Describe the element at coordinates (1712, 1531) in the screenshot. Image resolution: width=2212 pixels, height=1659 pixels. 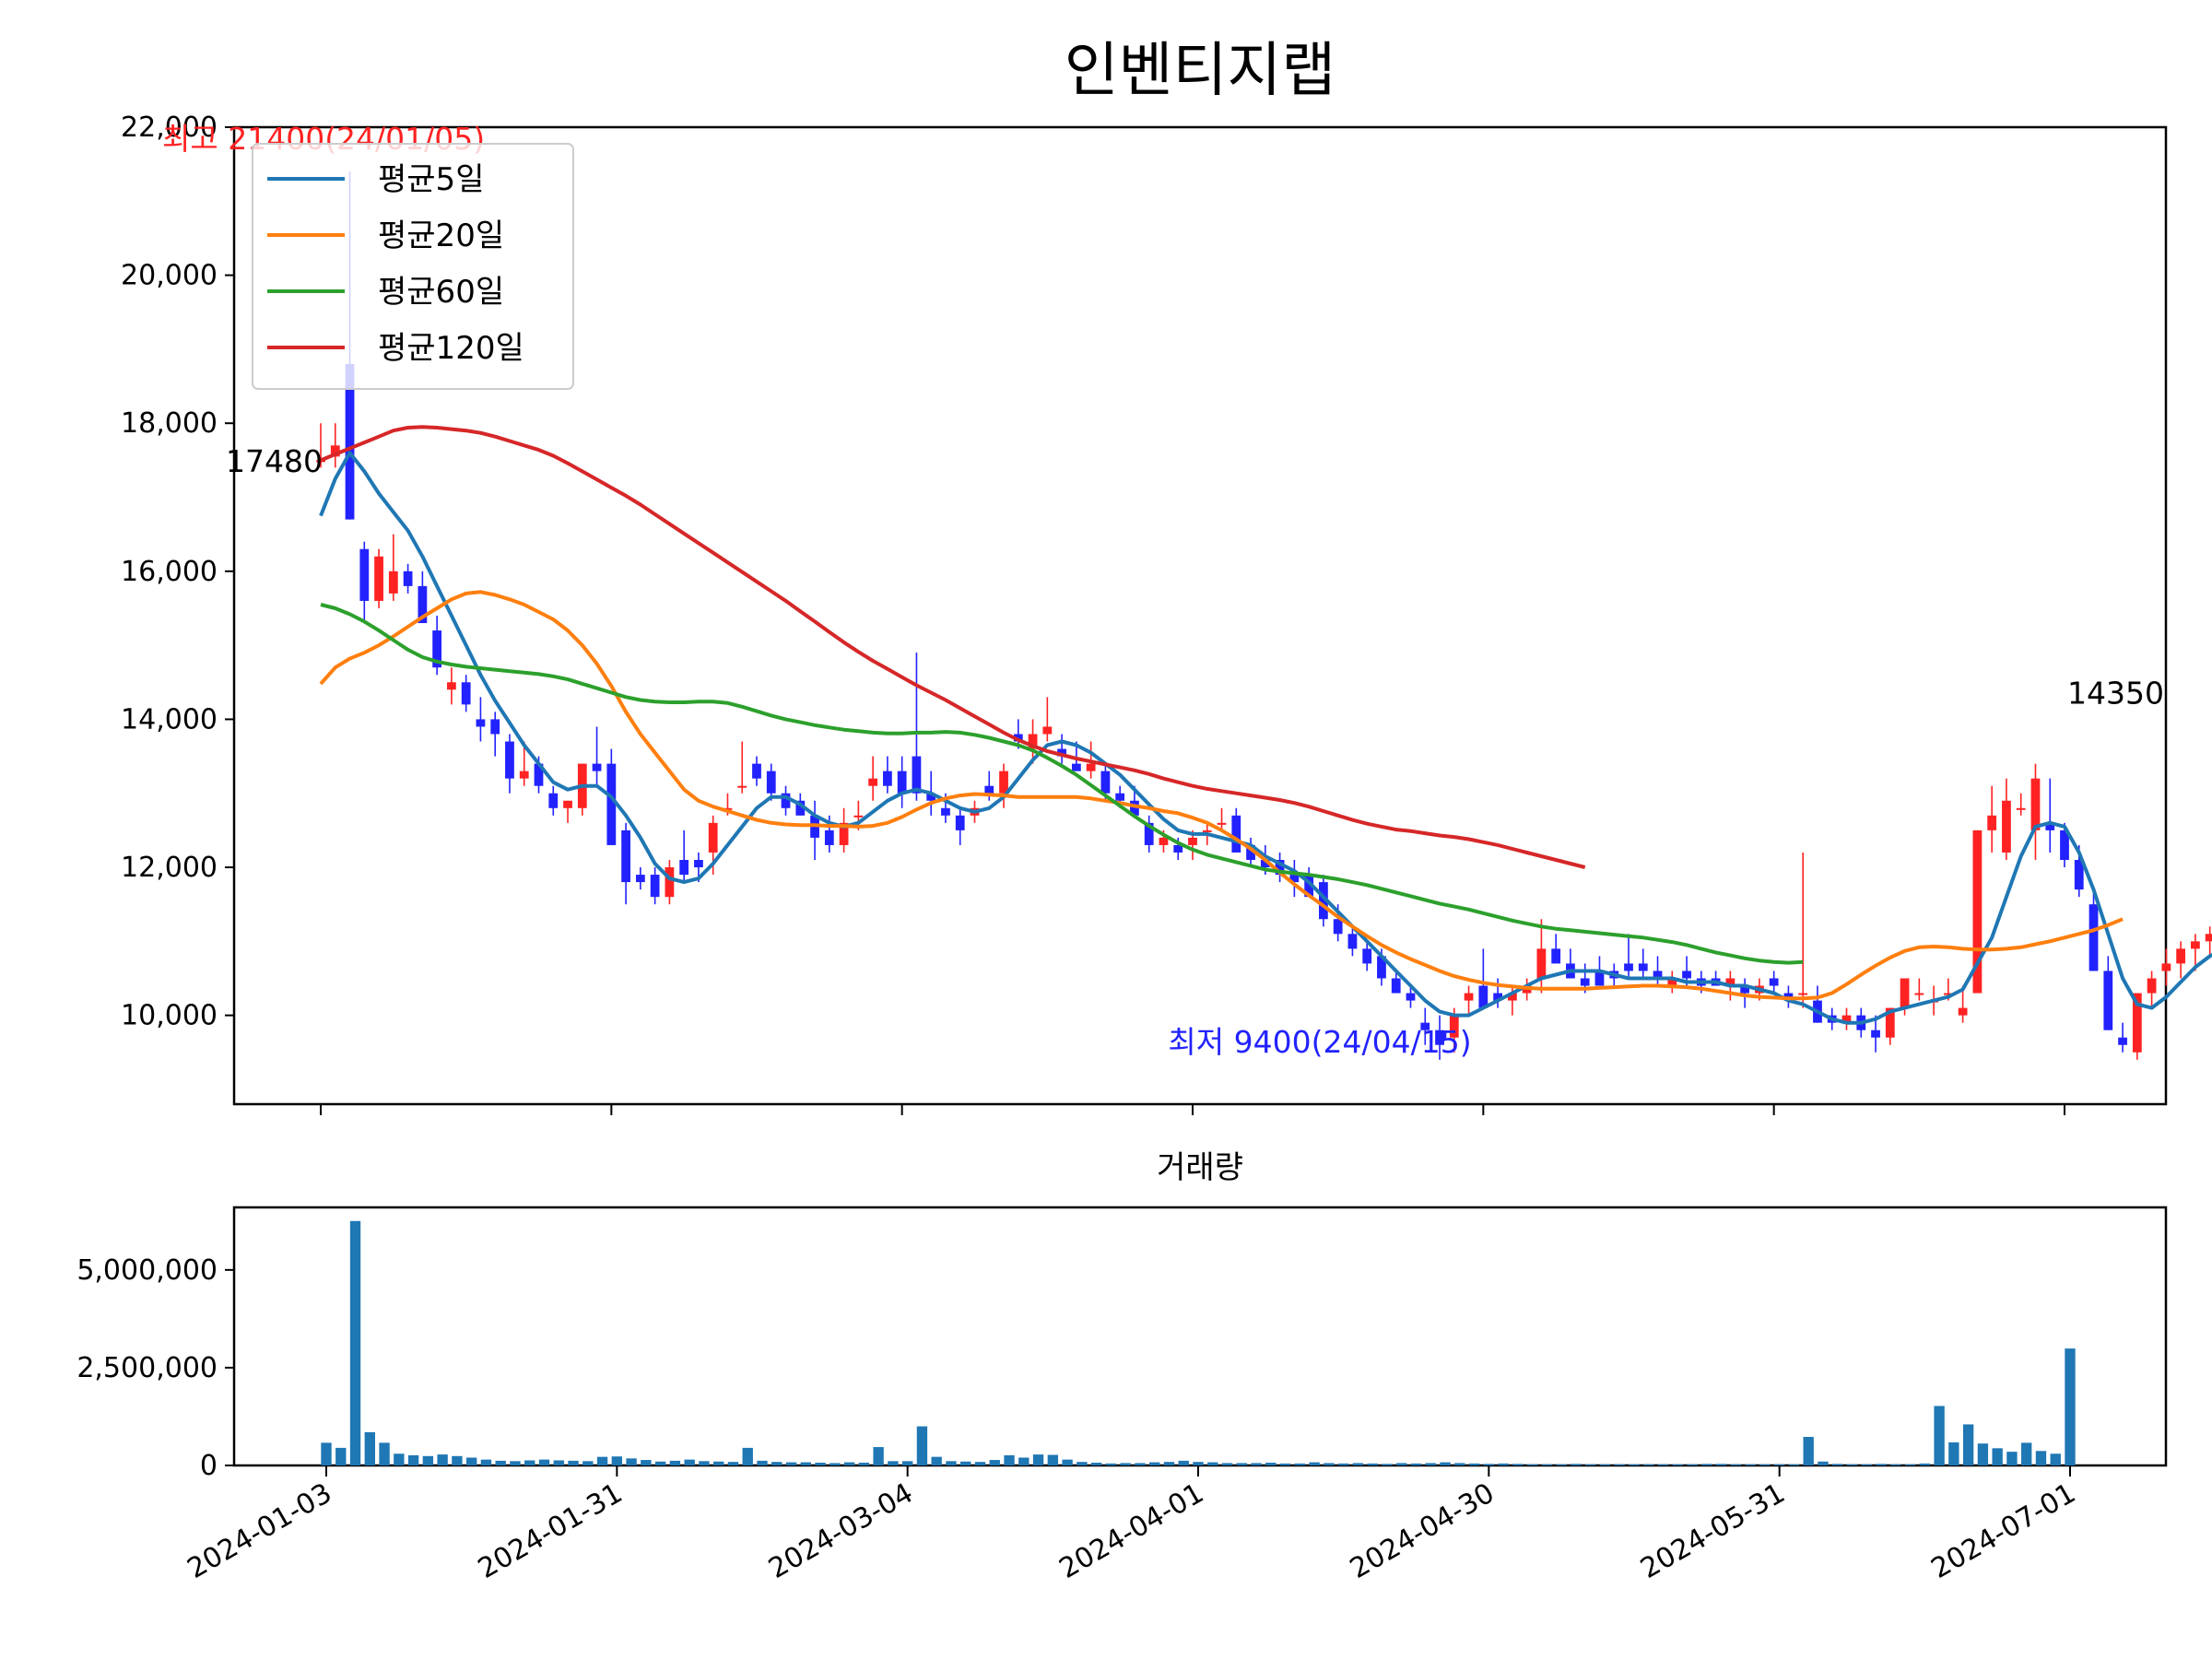
I see `x-tick-label: 2024-05-31` at that location.